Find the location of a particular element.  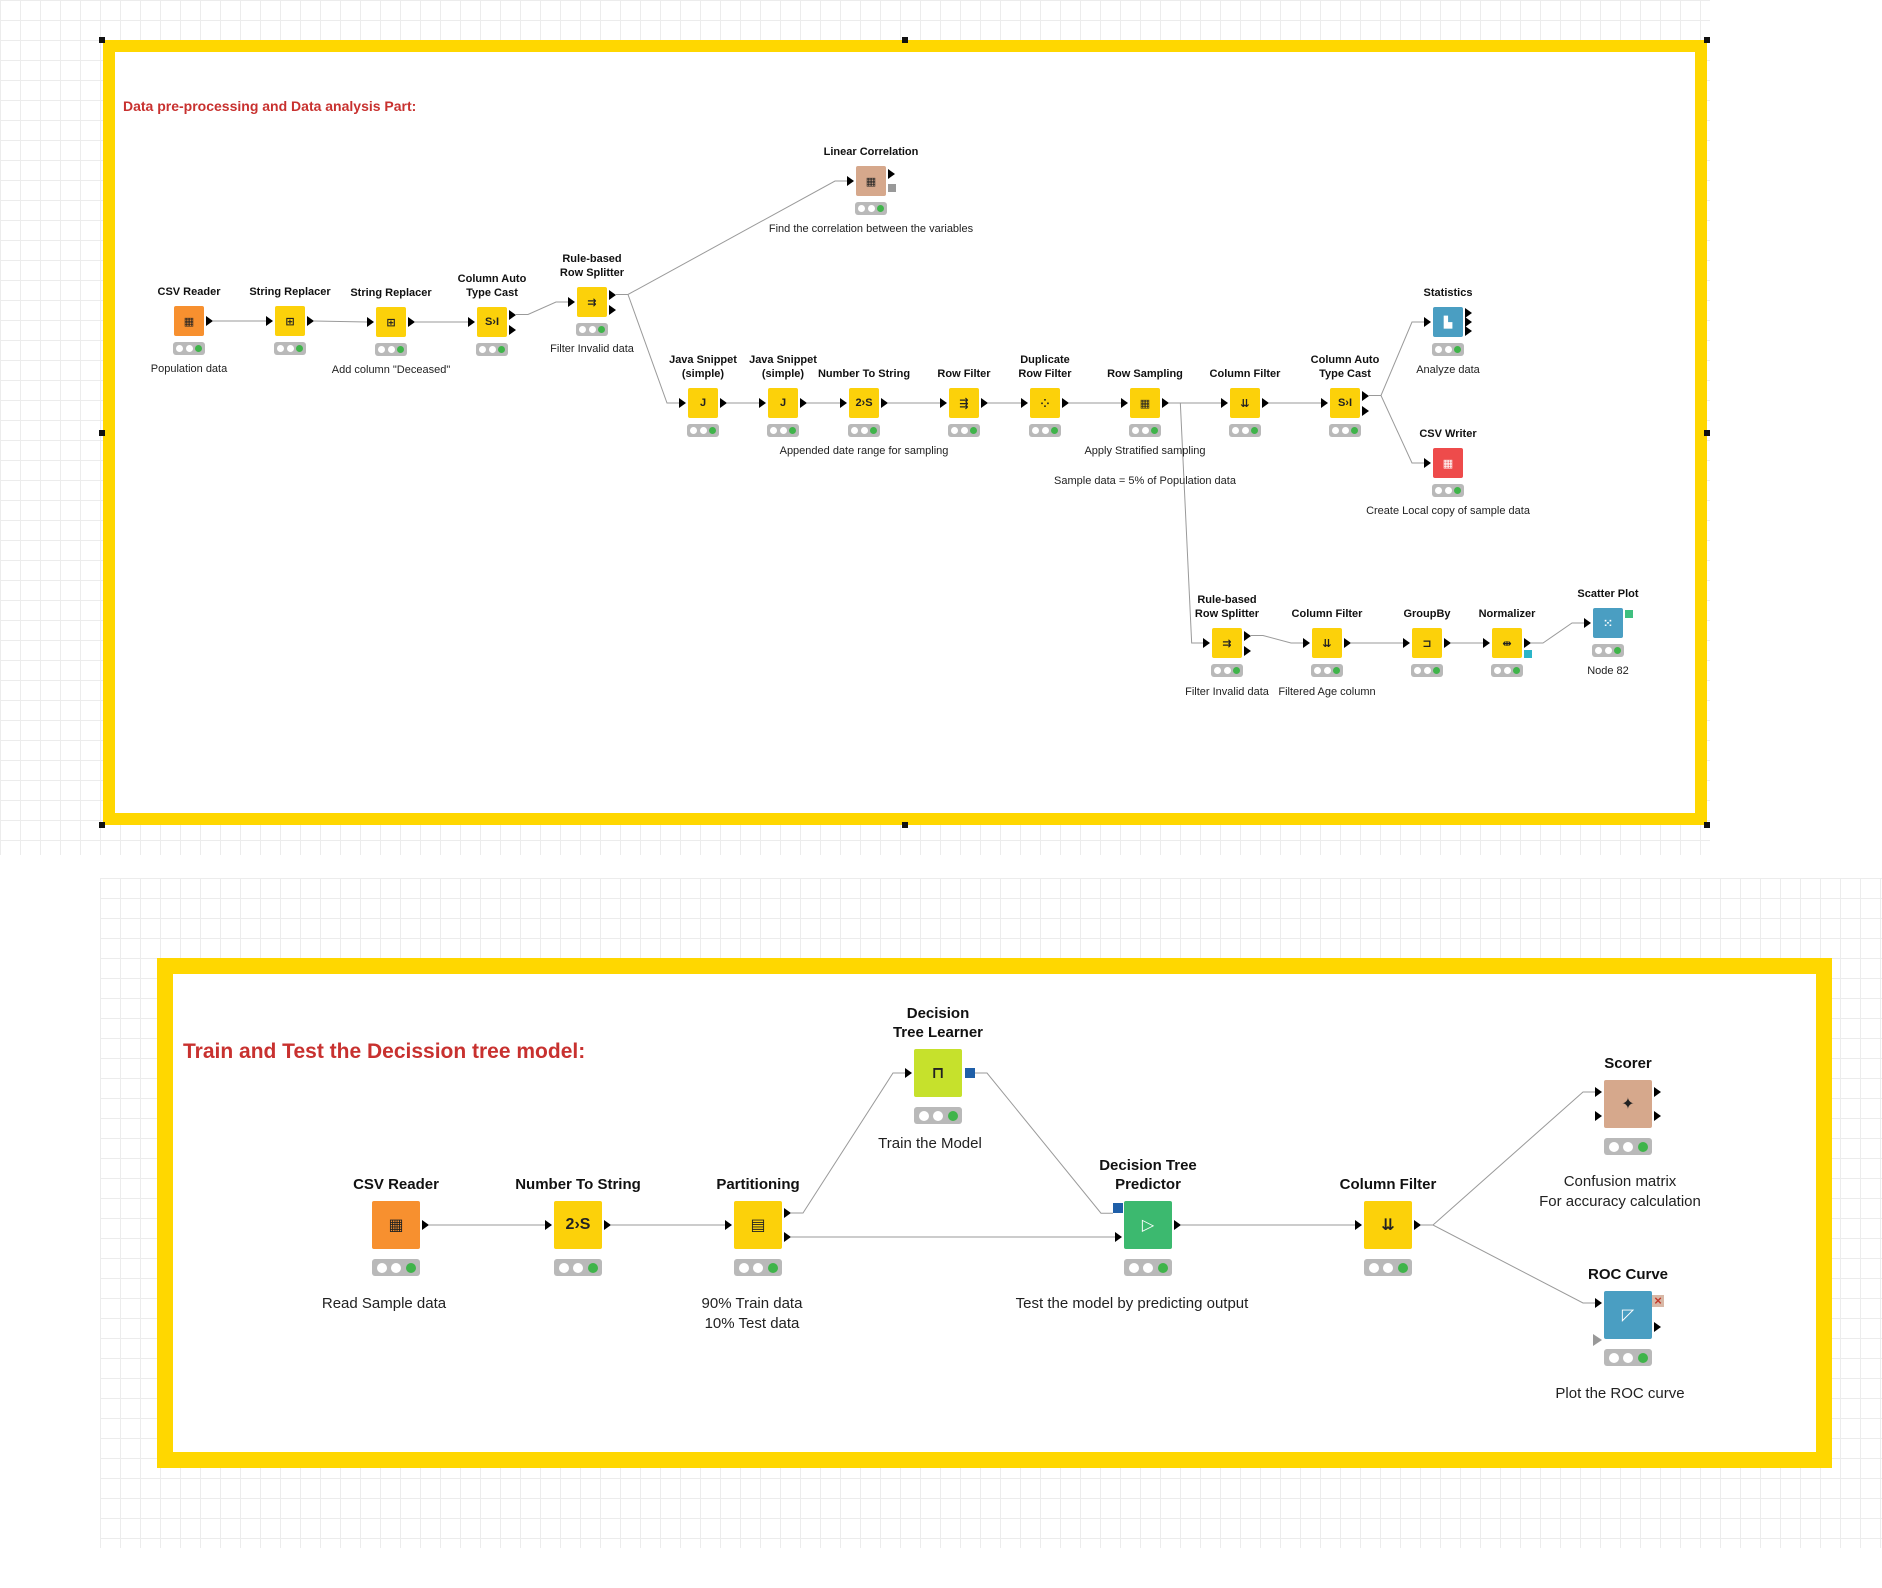

node-label: Column Filter is located at coordinates (1388, 1184).